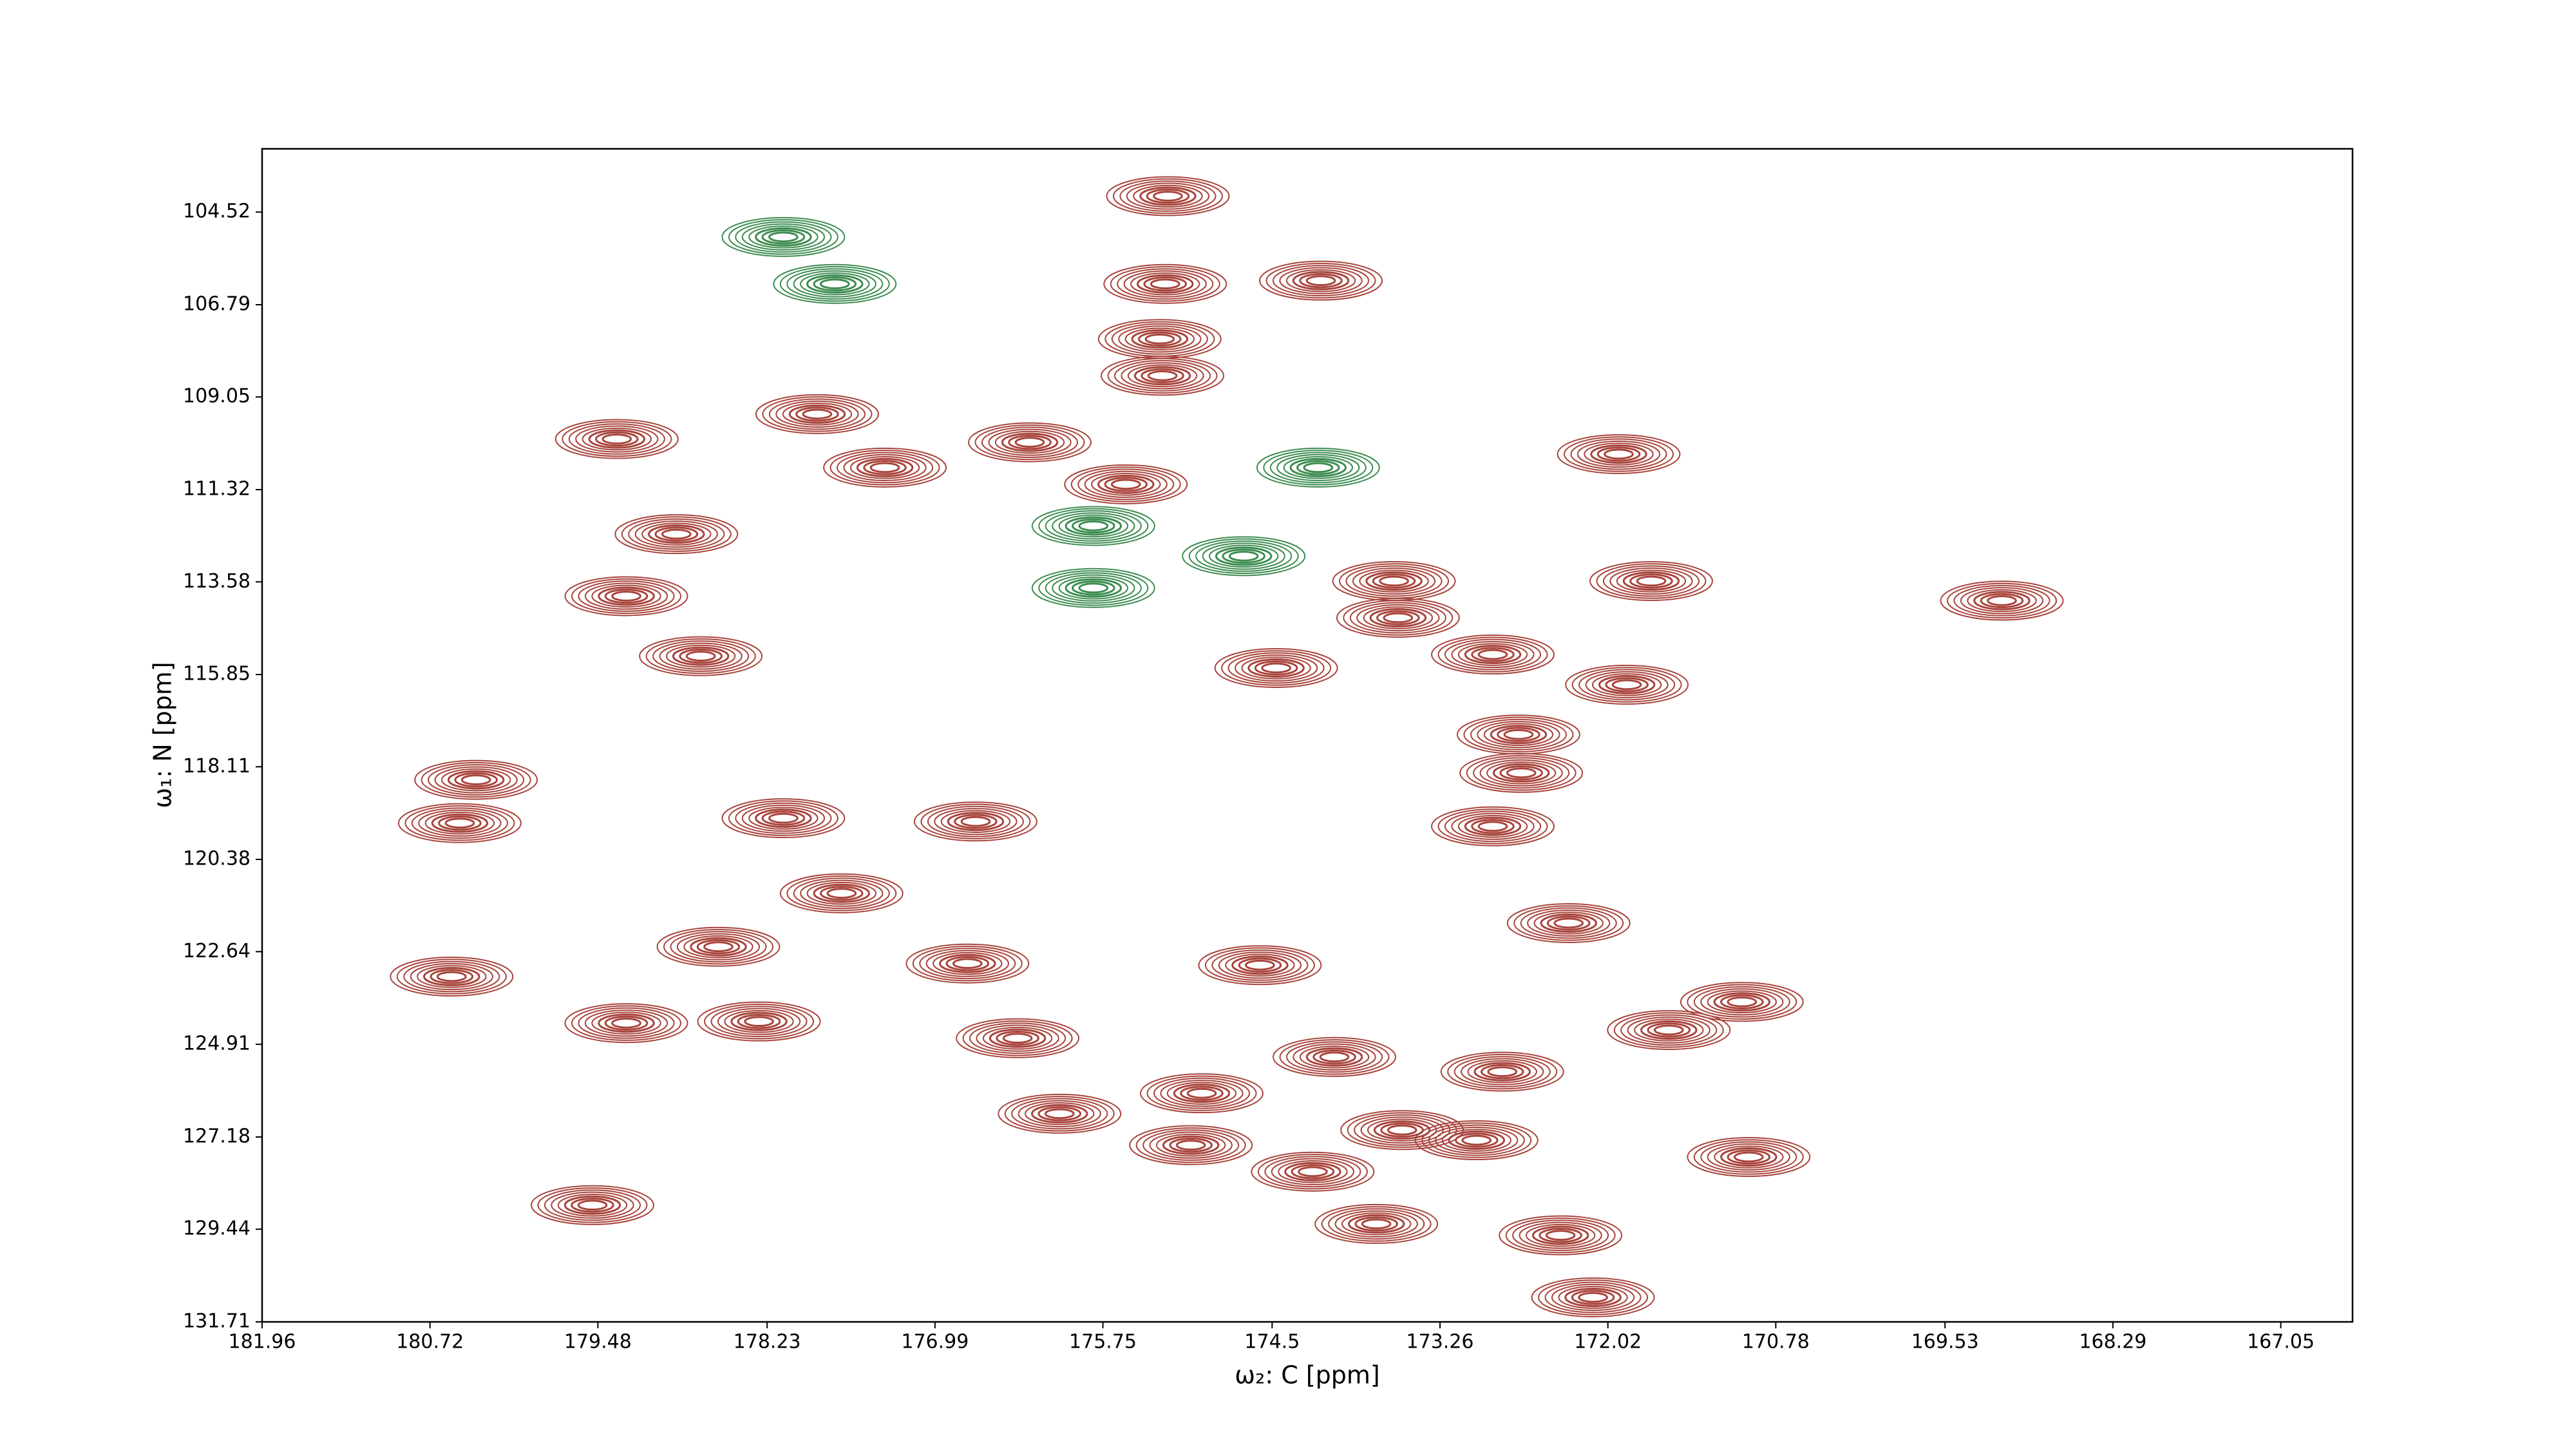 The image size is (2576, 1452). What do you see at coordinates (217, 1136) in the screenshot?
I see `y-tick-label: 127.18` at bounding box center [217, 1136].